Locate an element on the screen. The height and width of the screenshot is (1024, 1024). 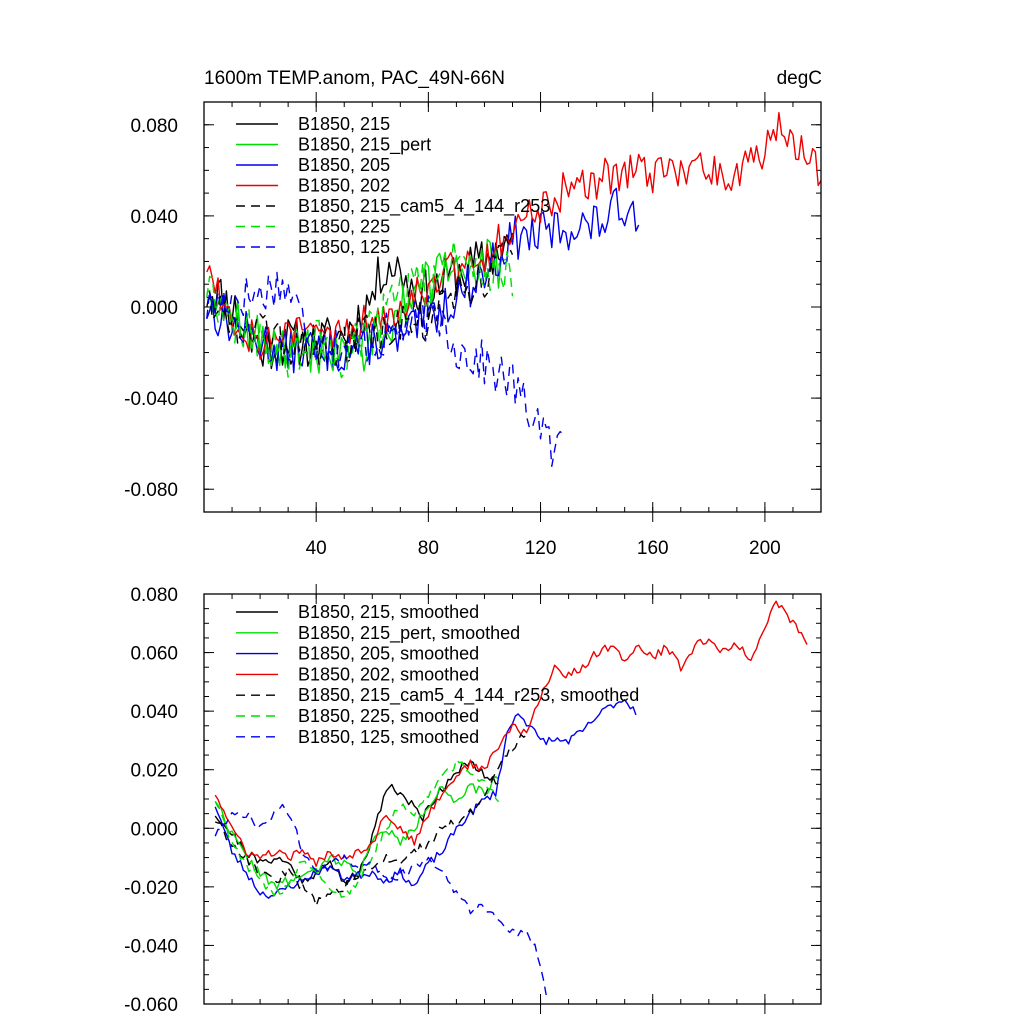
x-tick-label: 160 is located at coordinates (653, 548).